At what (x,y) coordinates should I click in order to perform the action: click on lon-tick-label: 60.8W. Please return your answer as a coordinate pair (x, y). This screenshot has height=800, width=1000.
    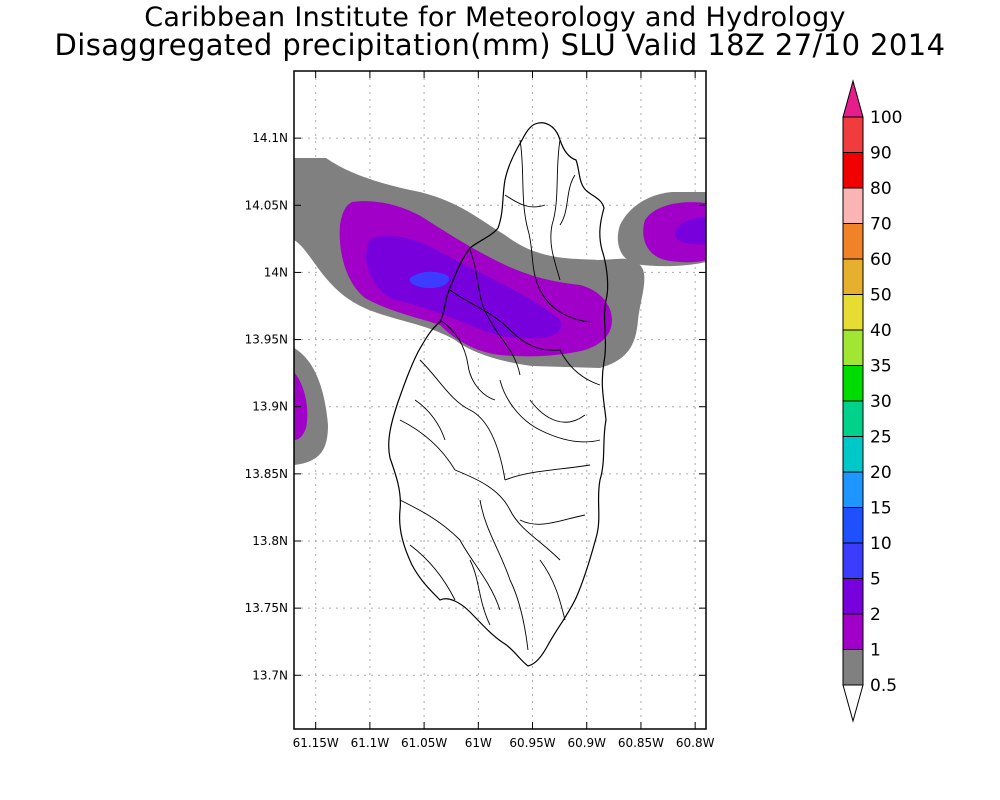
    Looking at the image, I should click on (695, 743).